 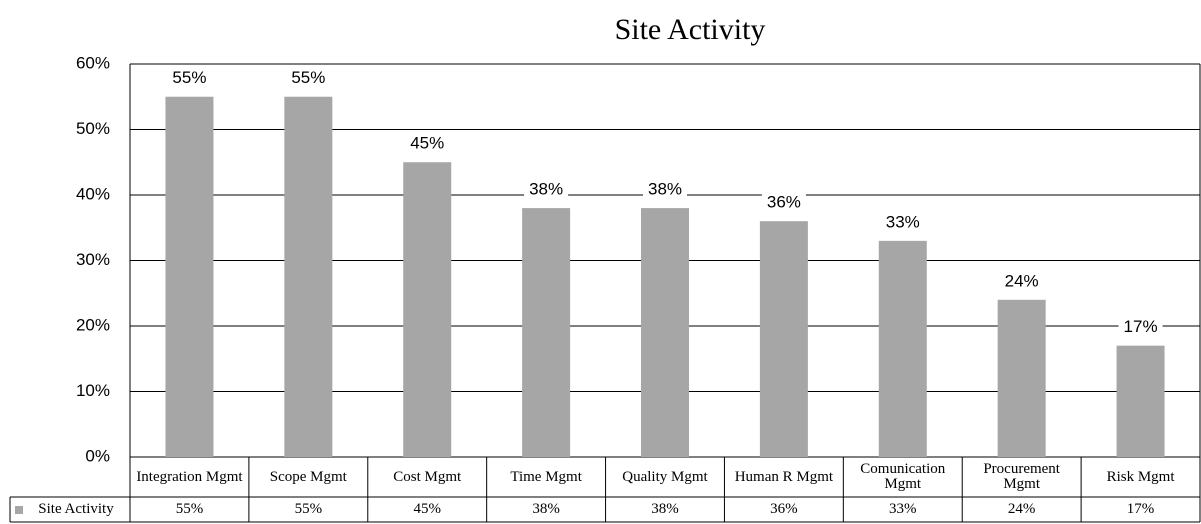 What do you see at coordinates (427, 509) in the screenshot?
I see `table-value: 45%` at bounding box center [427, 509].